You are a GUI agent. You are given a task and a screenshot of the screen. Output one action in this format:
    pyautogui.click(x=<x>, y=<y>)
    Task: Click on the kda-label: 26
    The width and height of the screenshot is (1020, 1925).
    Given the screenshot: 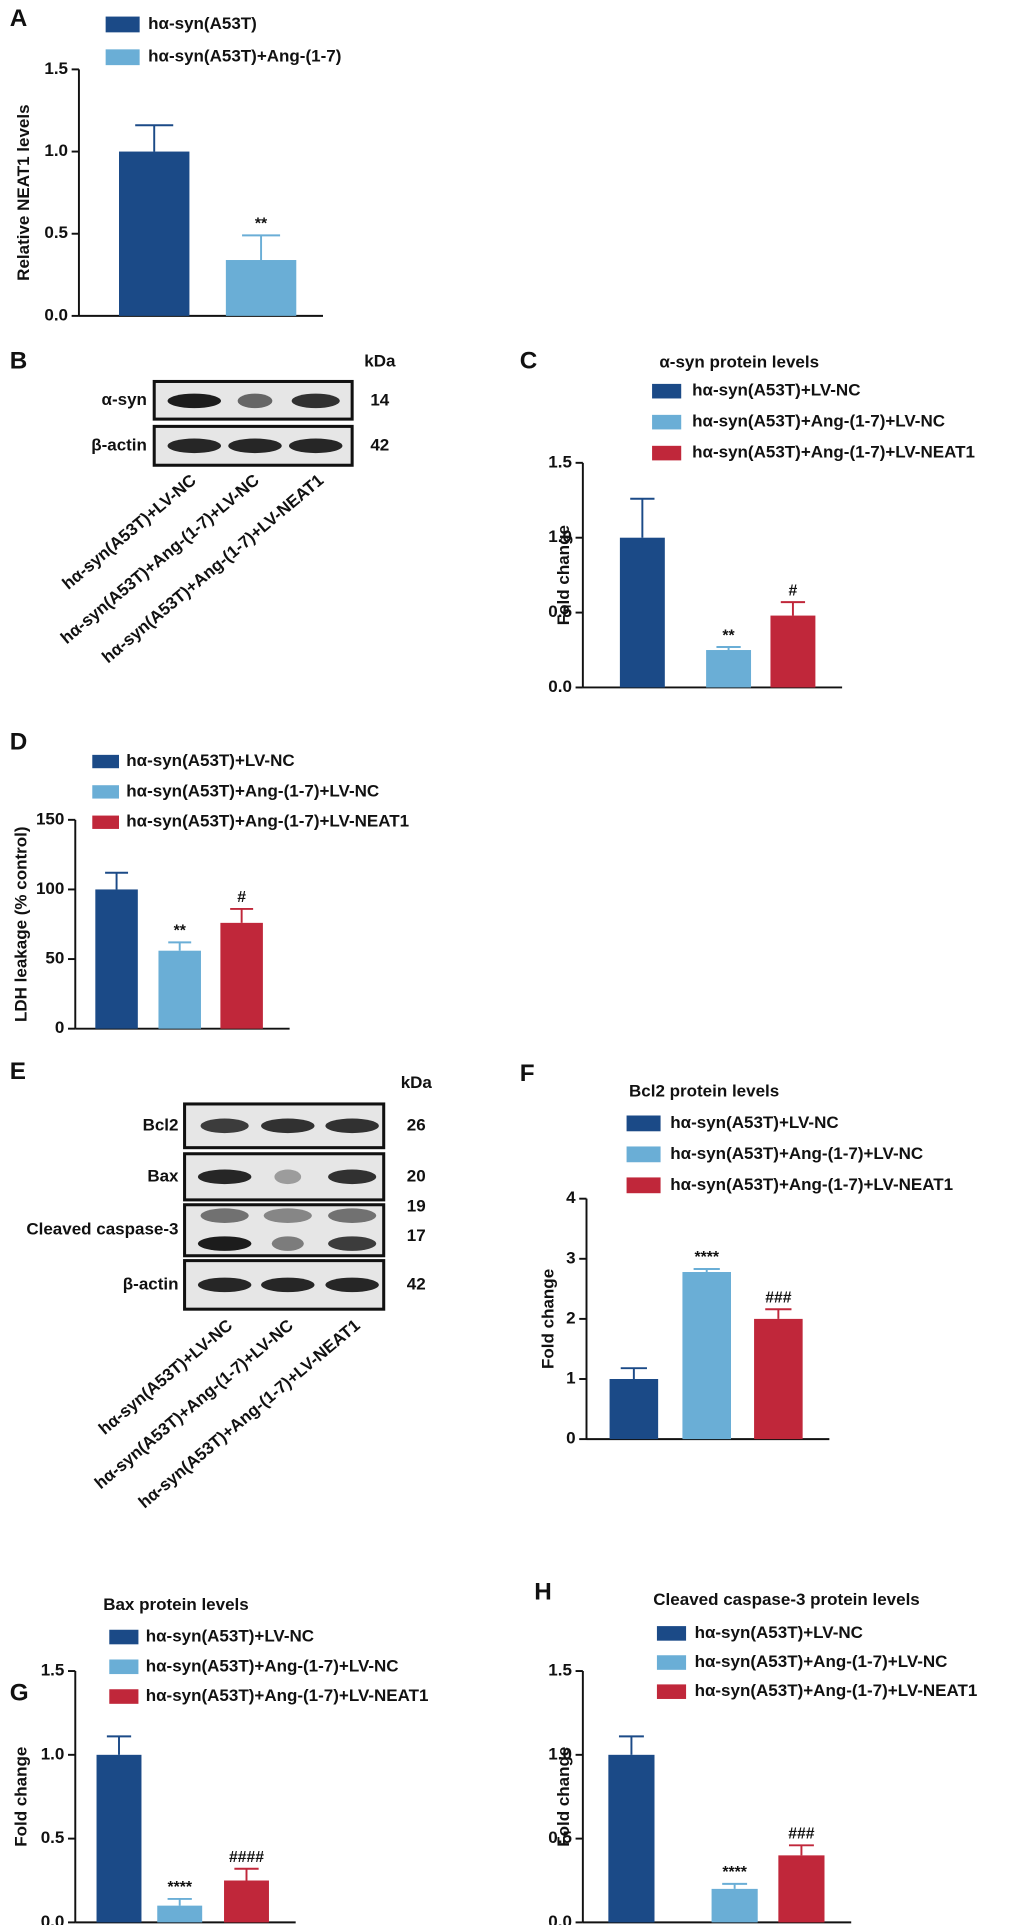 What is the action you would take?
    pyautogui.click(x=416, y=1124)
    